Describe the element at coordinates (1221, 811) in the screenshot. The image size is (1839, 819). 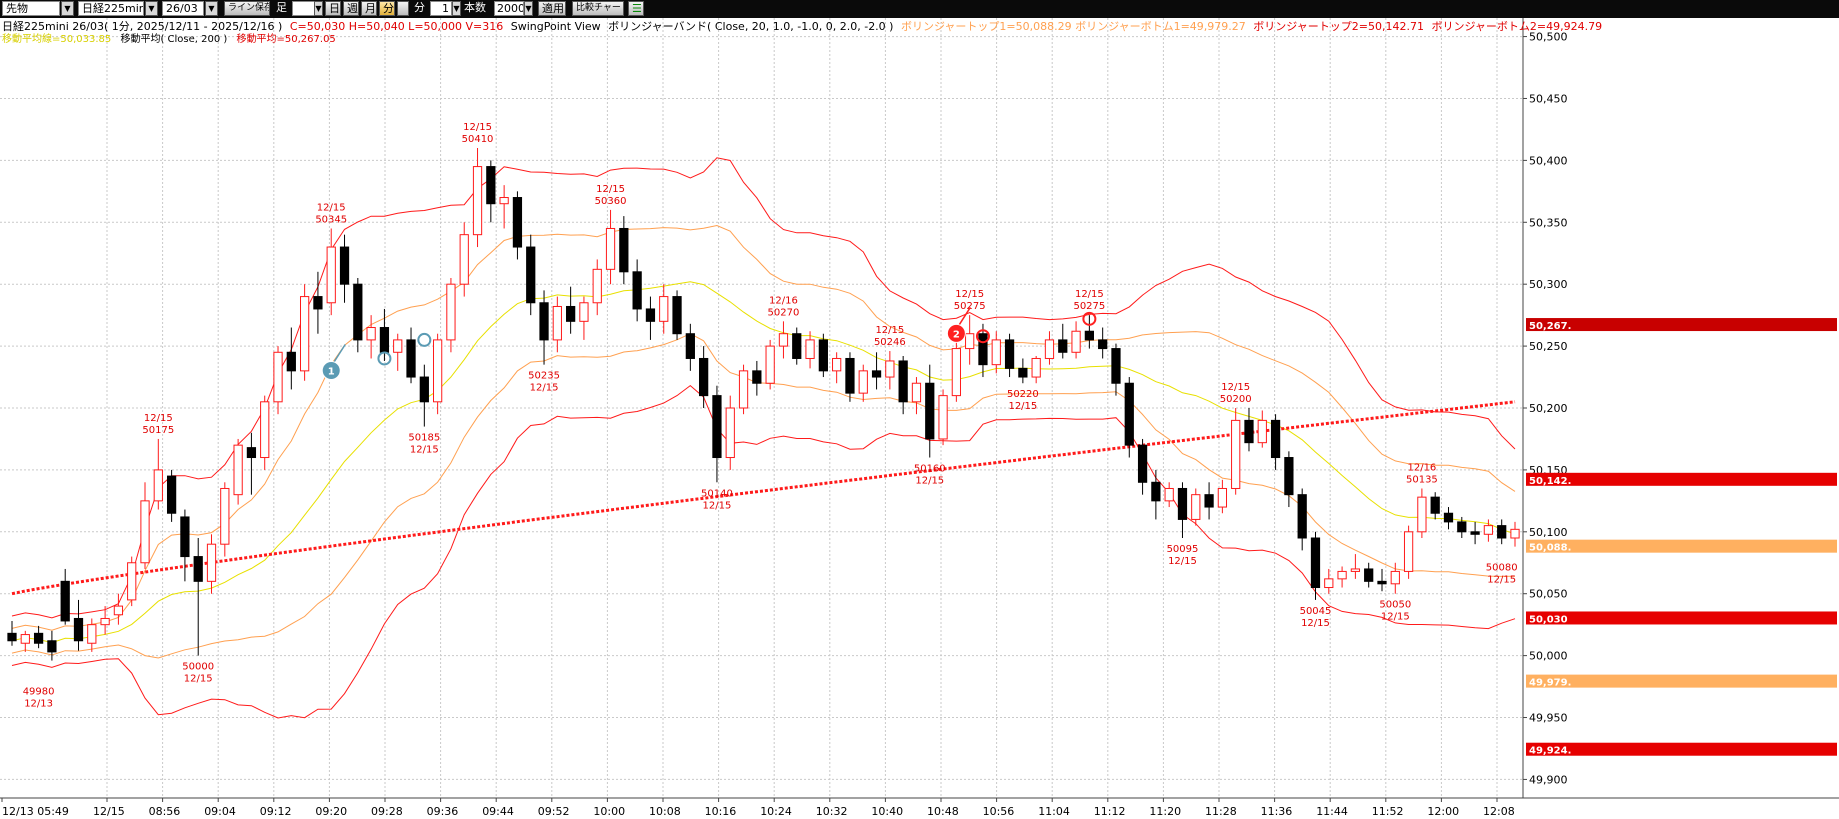
I see `x-tick-label: 11:28` at that location.